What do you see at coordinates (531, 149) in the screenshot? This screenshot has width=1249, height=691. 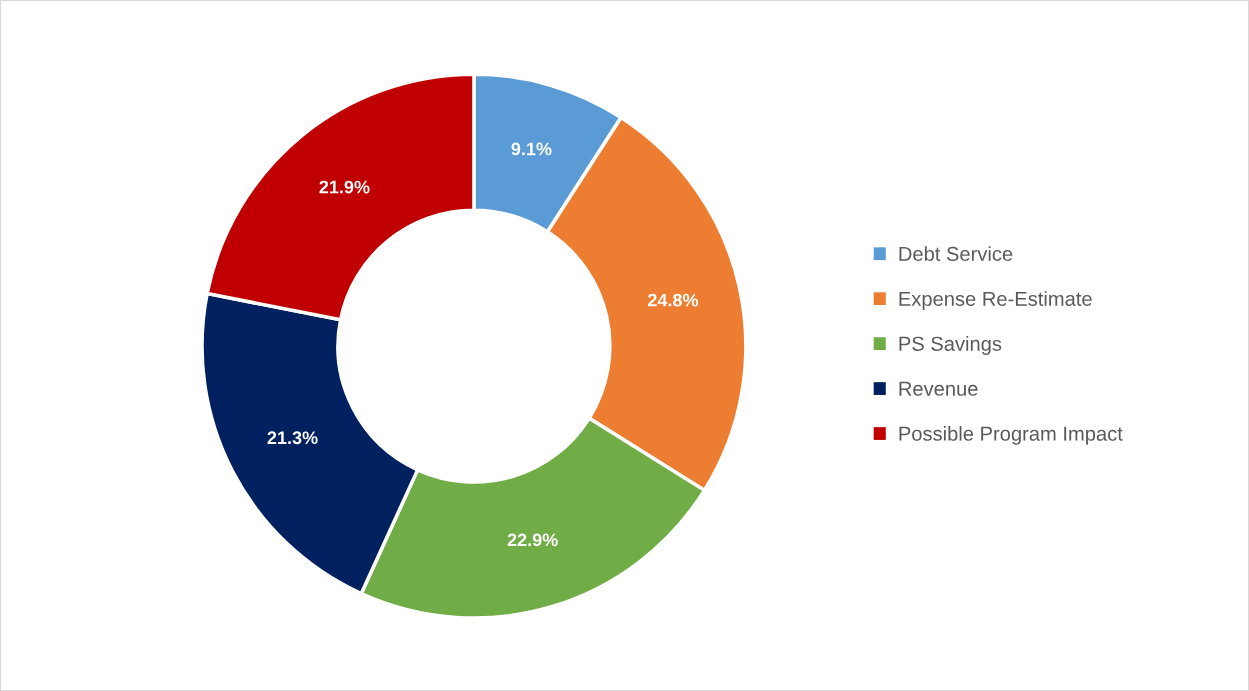 I see `data-label: 9.1%` at bounding box center [531, 149].